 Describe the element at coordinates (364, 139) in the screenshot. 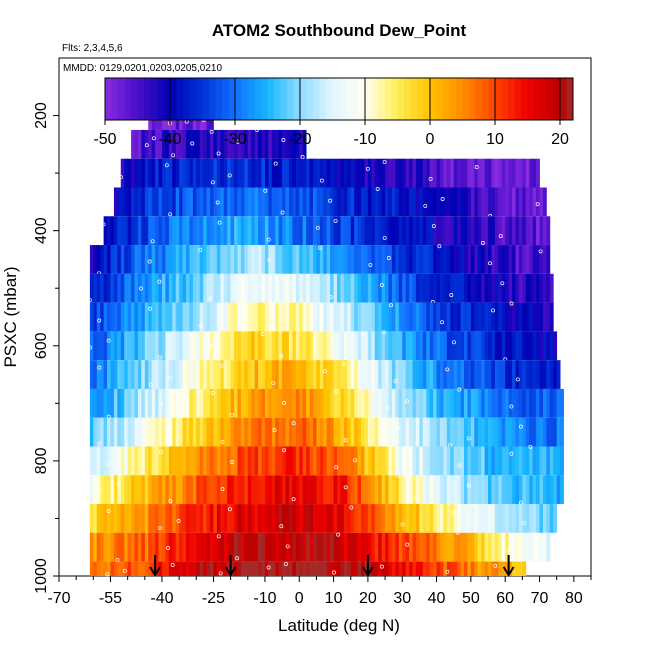

I see `colorbar-tick-label: -10` at that location.